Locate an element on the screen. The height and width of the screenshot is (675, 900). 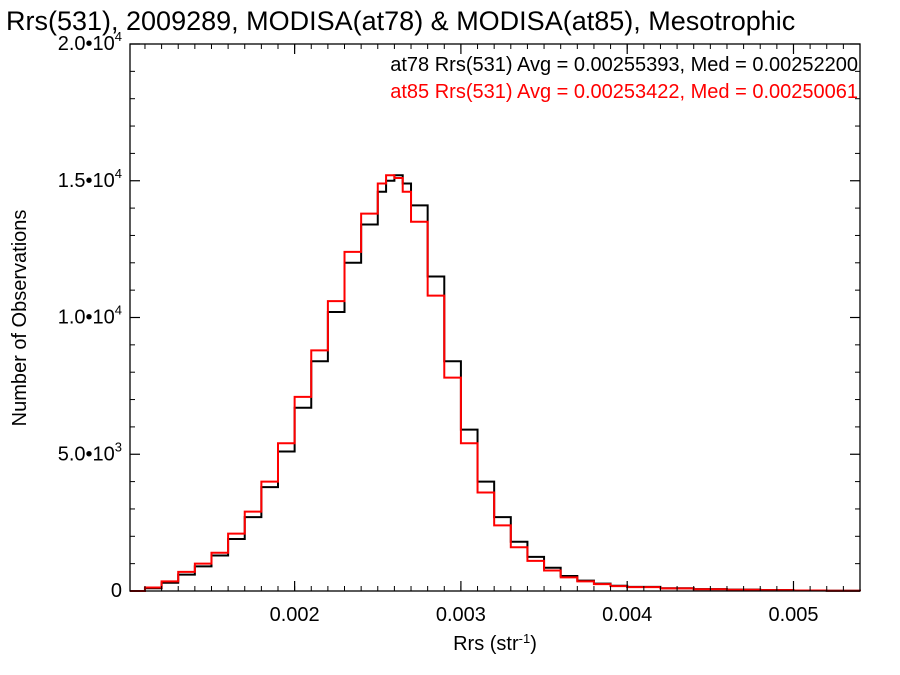
y-tick-label: 5.0•103 is located at coordinates (90, 452).